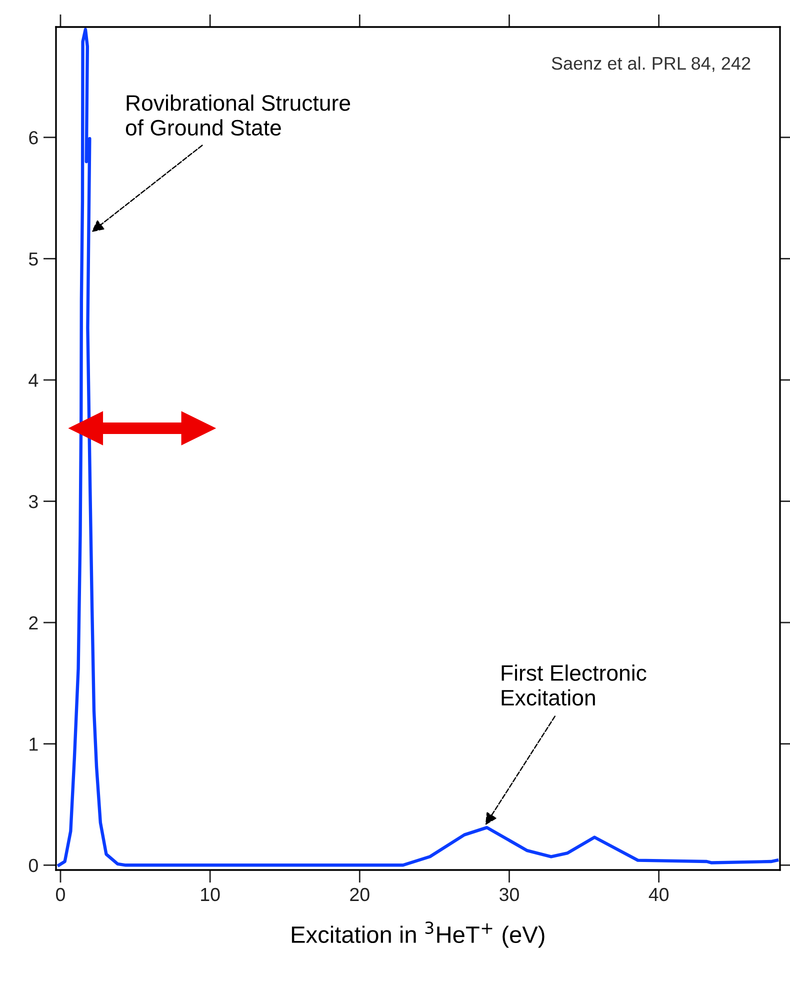 This screenshot has height=986, width=790. I want to click on y-tick-label: 4, so click(33, 380).